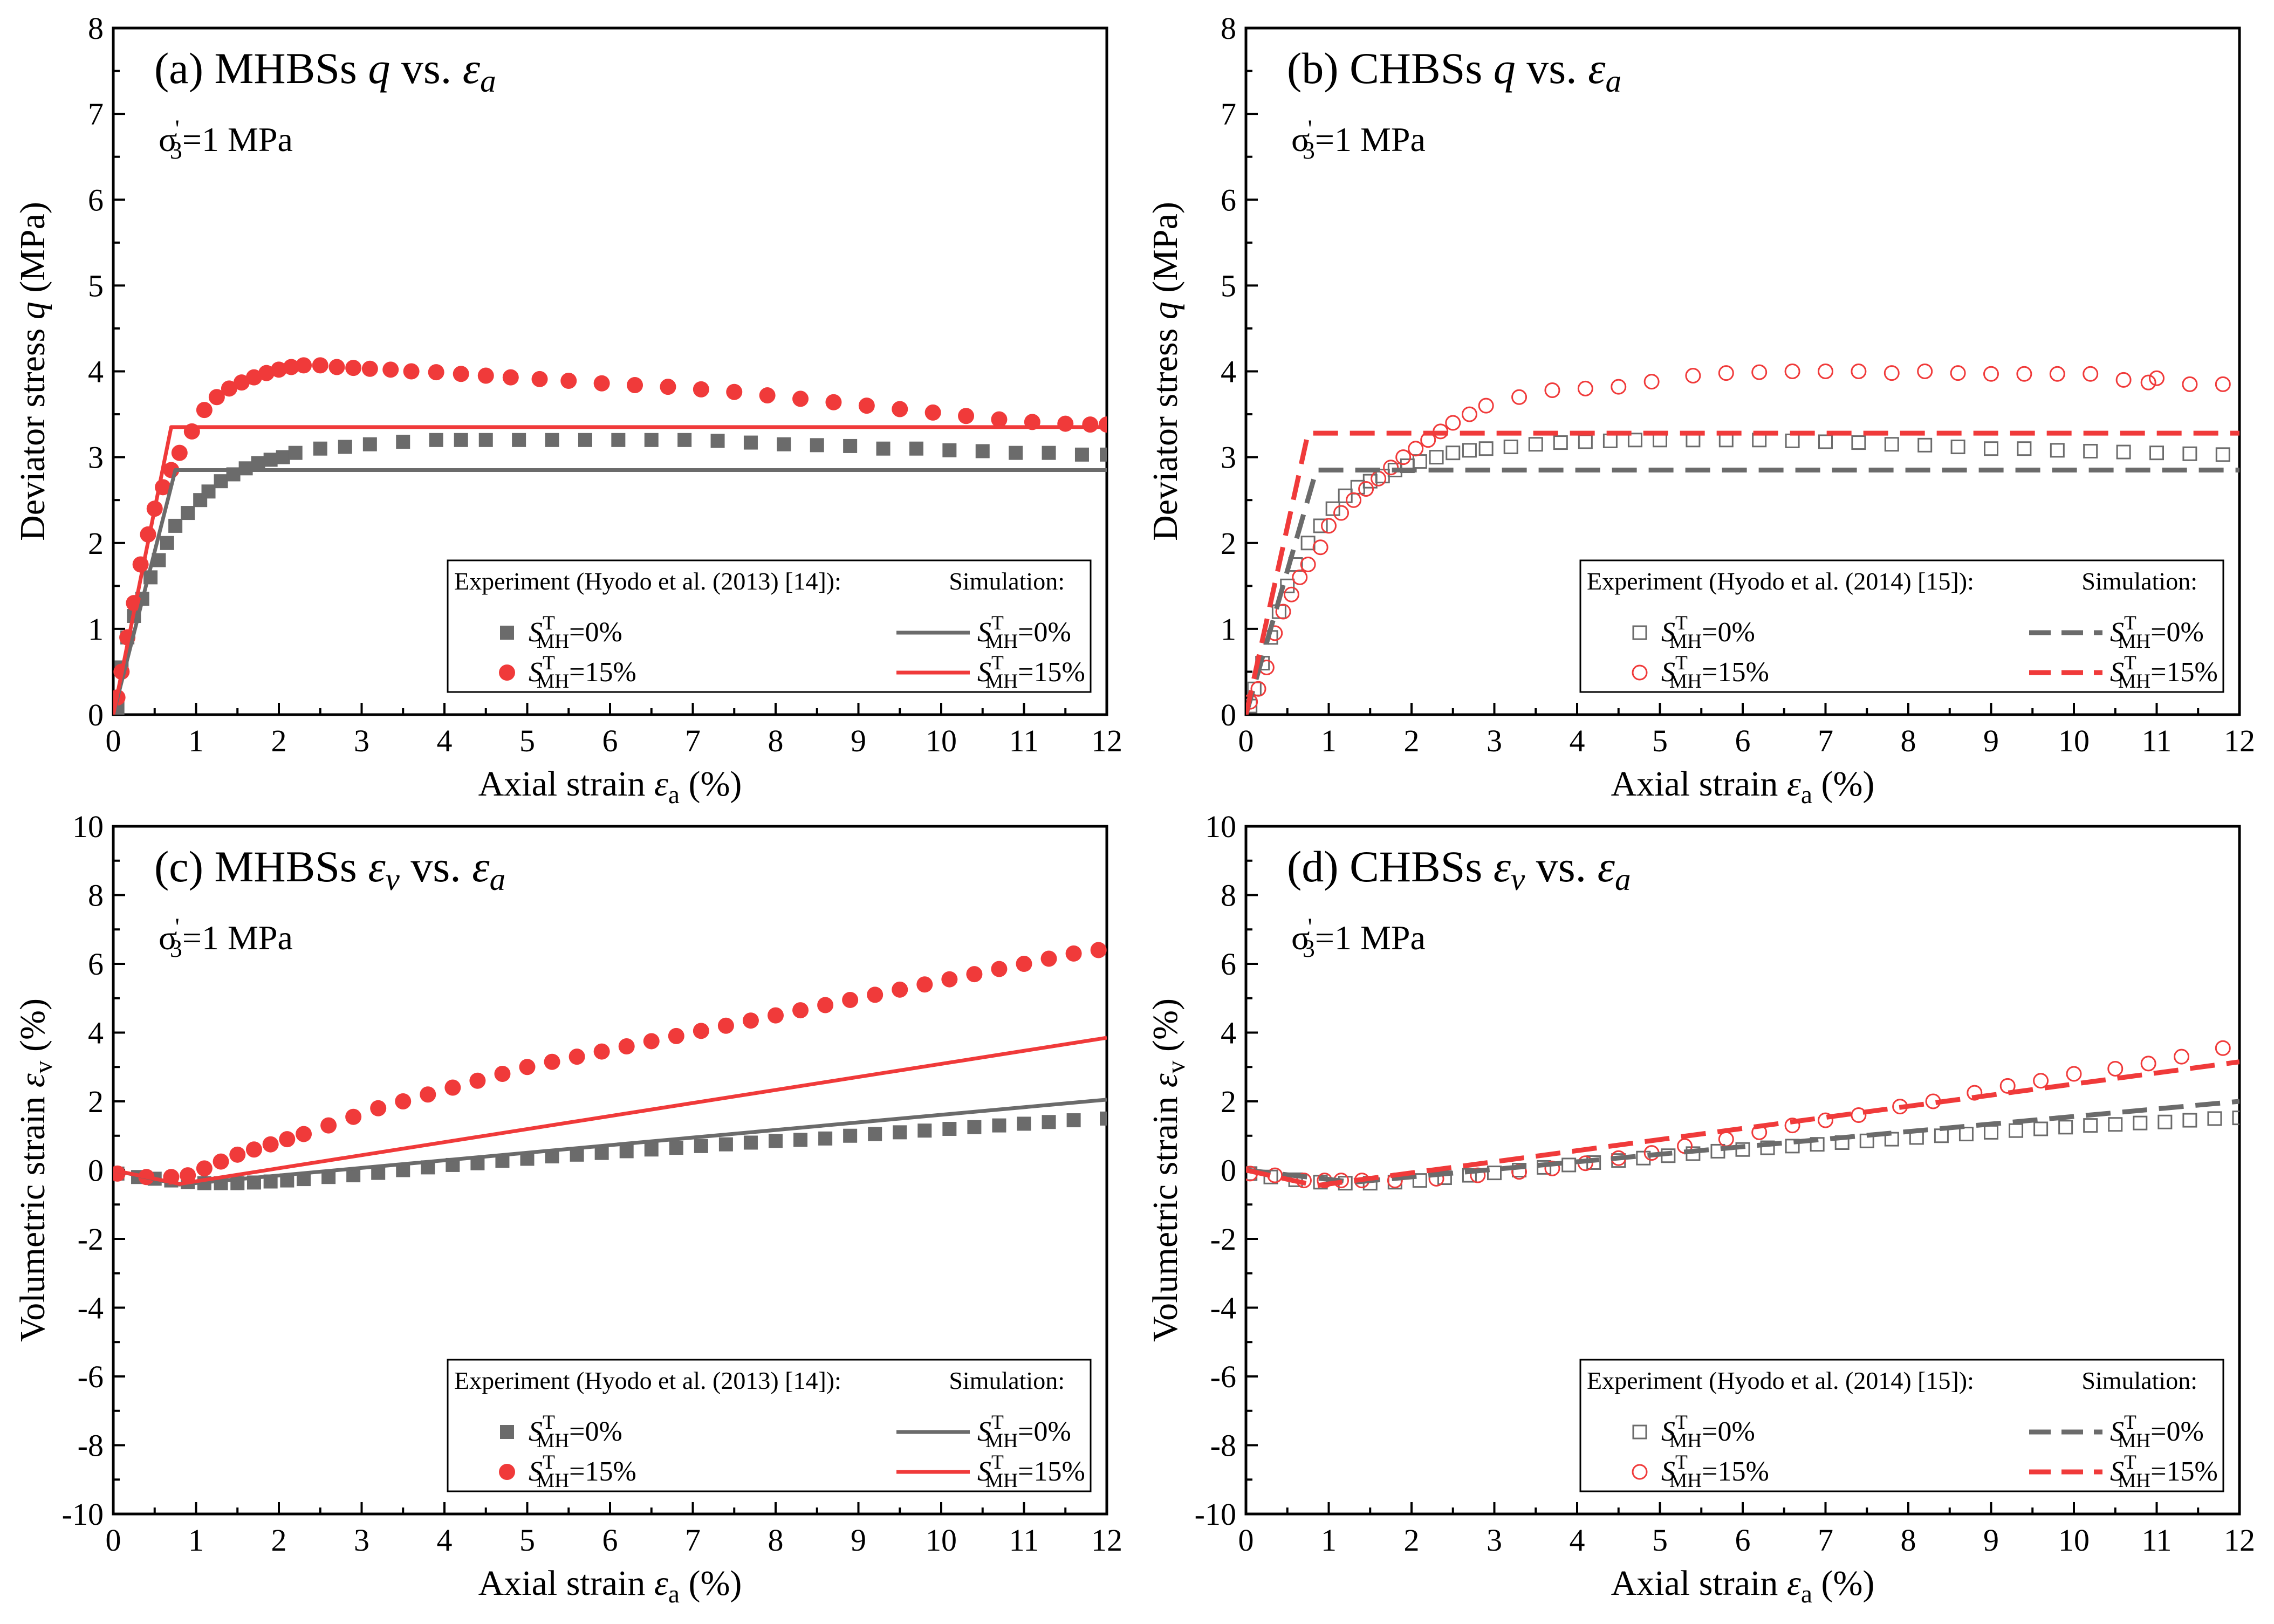 The height and width of the screenshot is (1624, 2274). Describe the element at coordinates (44, 1066) in the screenshot. I see `y-axis-label-part: v` at that location.